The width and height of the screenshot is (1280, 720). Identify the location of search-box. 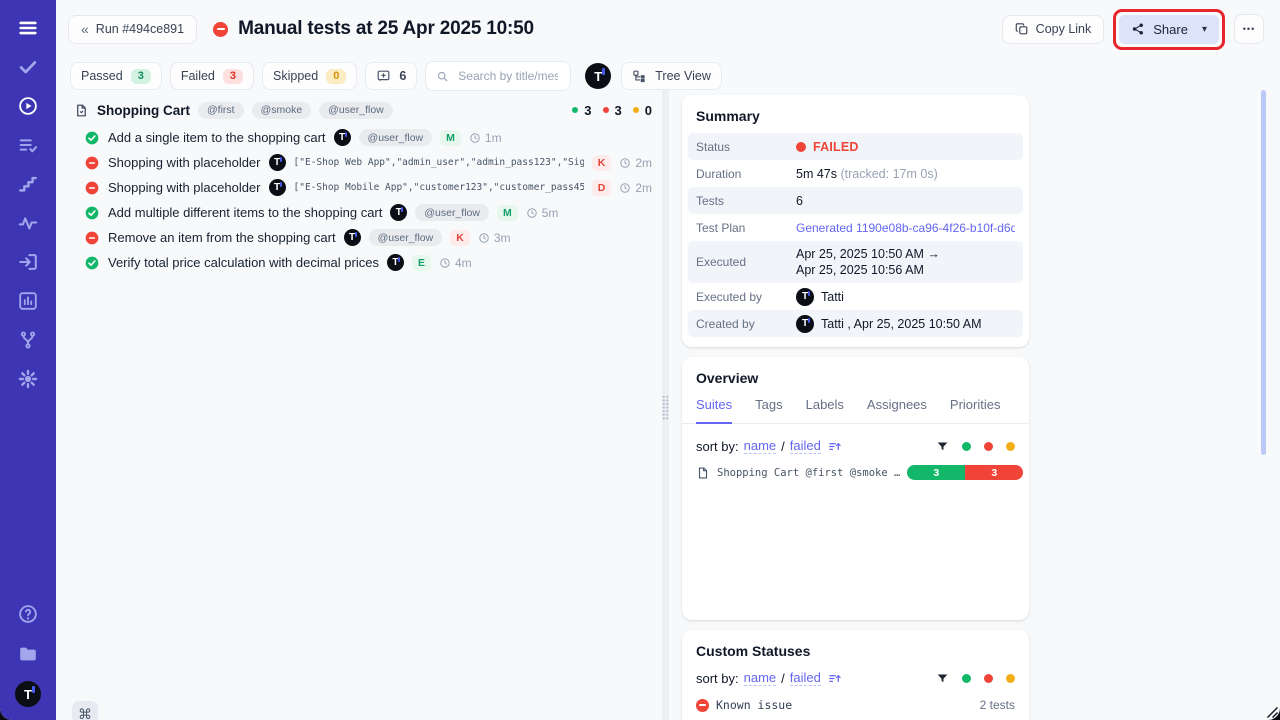
(498, 76).